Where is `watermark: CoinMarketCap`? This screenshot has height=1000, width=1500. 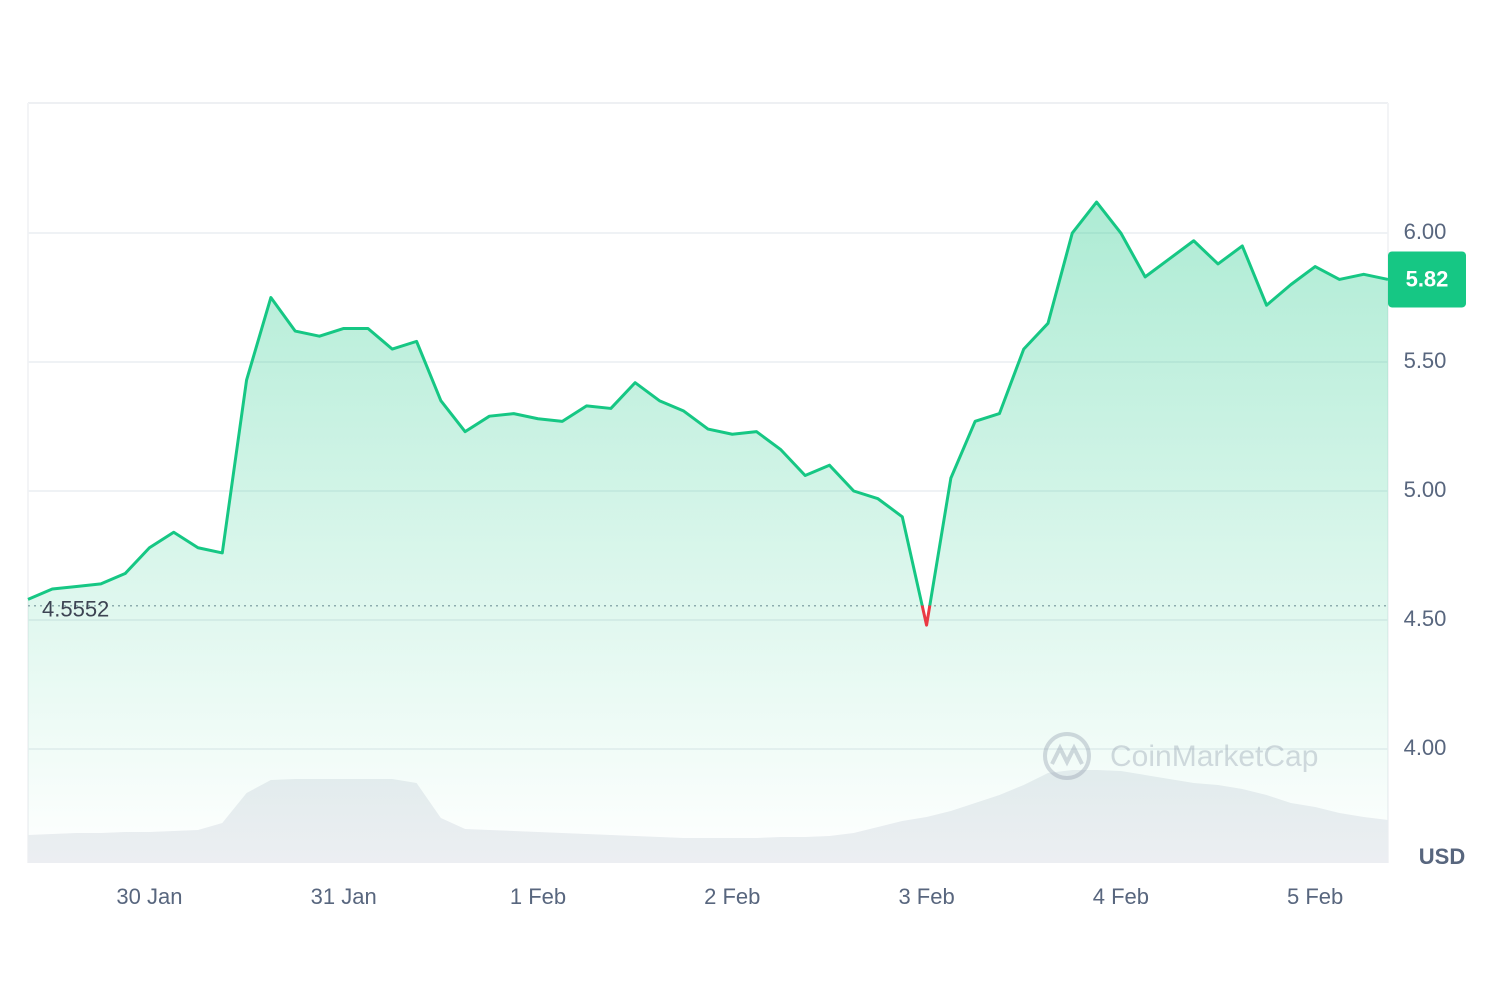
watermark: CoinMarketCap is located at coordinates (1180, 756).